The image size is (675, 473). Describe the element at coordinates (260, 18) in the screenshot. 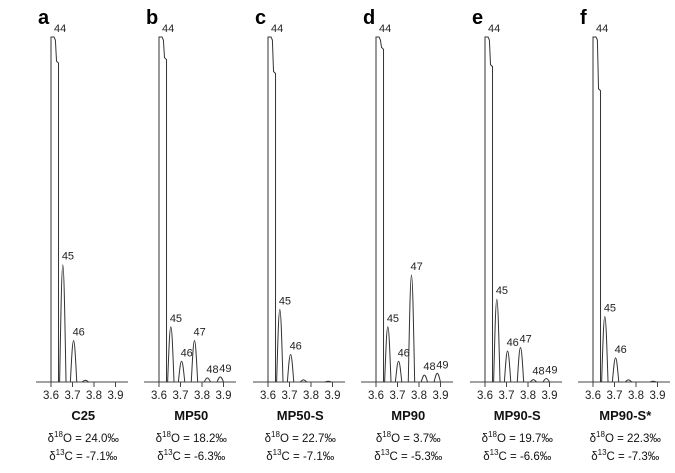

I see `panel-letter: c` at that location.